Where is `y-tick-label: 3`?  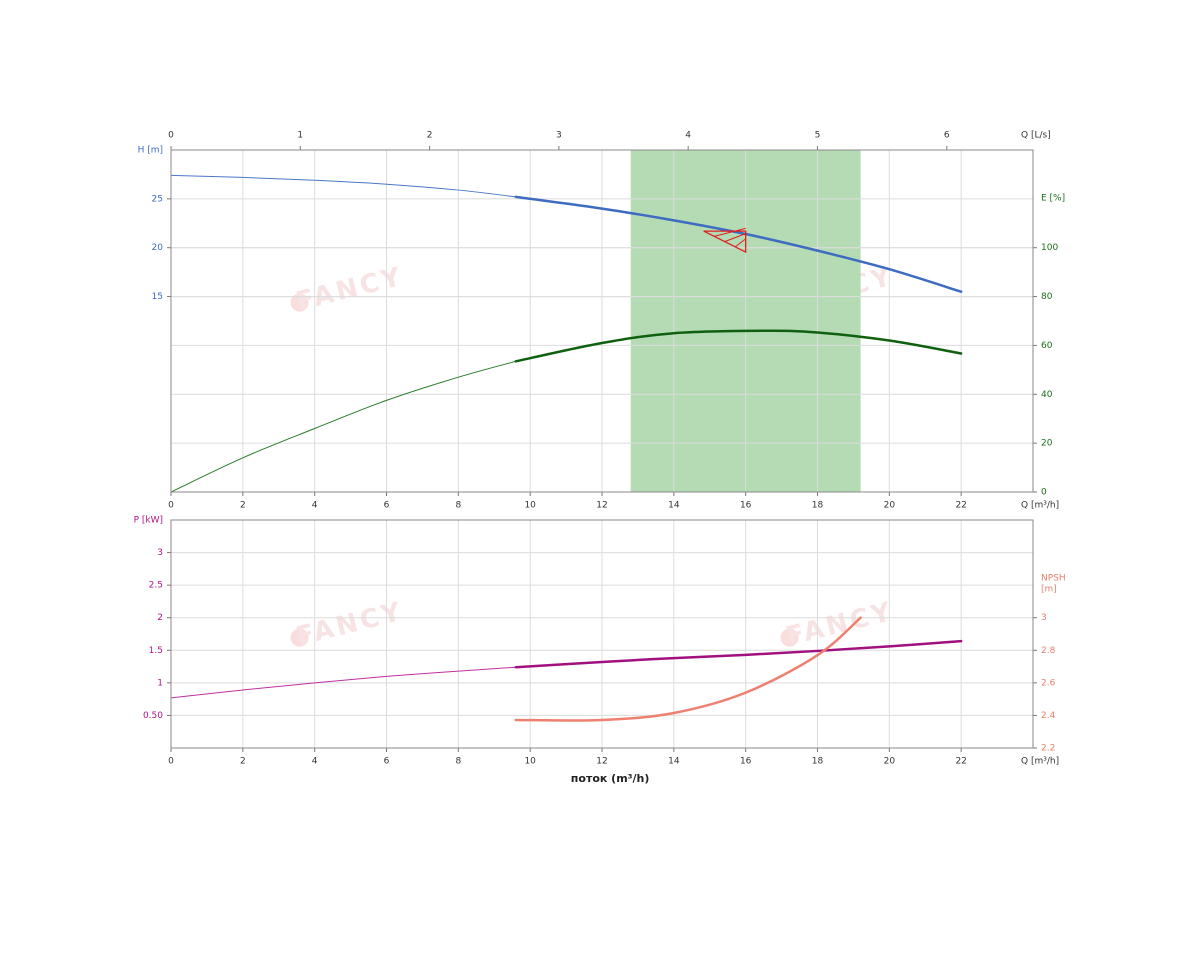
y-tick-label: 3 is located at coordinates (160, 553).